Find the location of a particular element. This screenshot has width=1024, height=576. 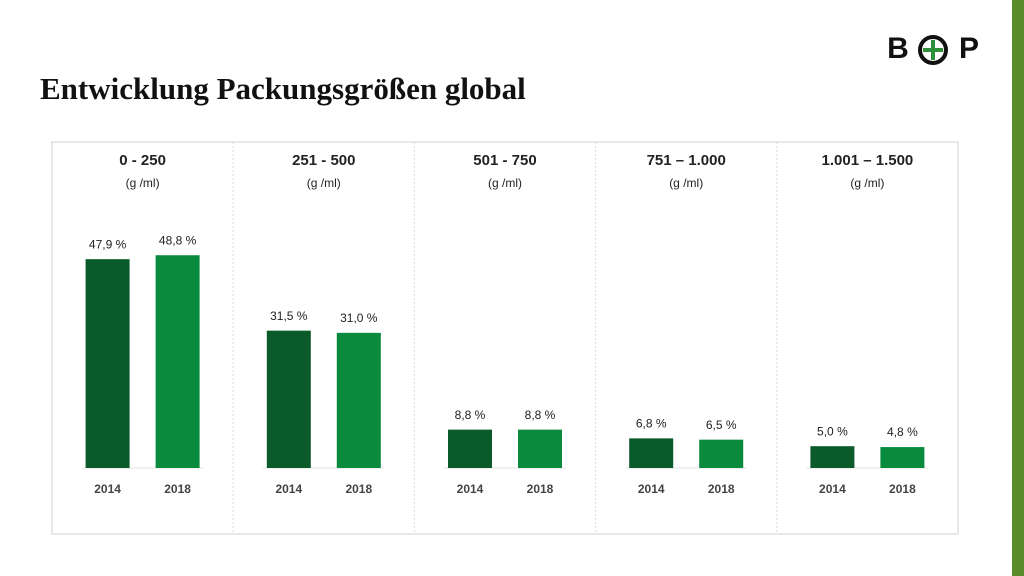

value-label: 5,0 % is located at coordinates (832, 431).